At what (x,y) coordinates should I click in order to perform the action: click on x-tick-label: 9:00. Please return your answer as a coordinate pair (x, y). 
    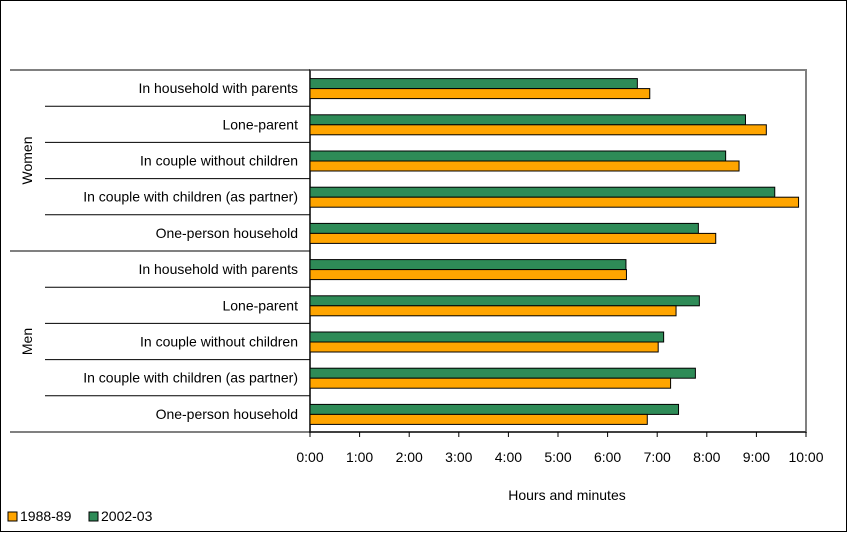
    Looking at the image, I should click on (756, 457).